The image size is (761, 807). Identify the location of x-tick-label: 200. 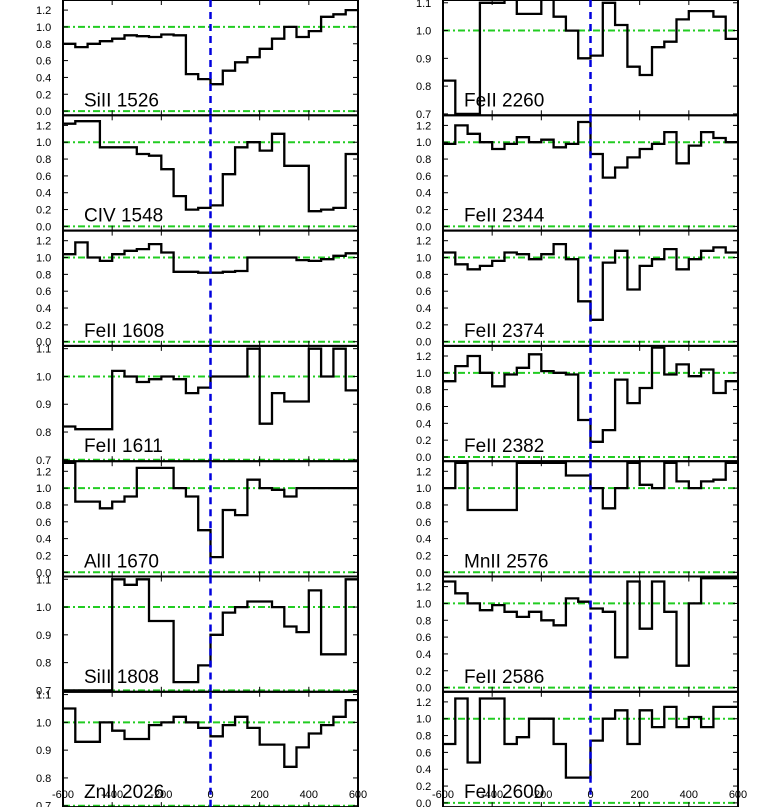
(639, 795).